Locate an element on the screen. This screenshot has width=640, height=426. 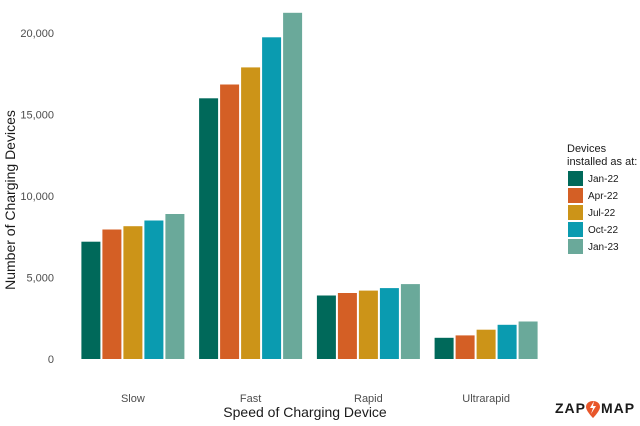
y-tick-label: 0 is located at coordinates (51, 360).